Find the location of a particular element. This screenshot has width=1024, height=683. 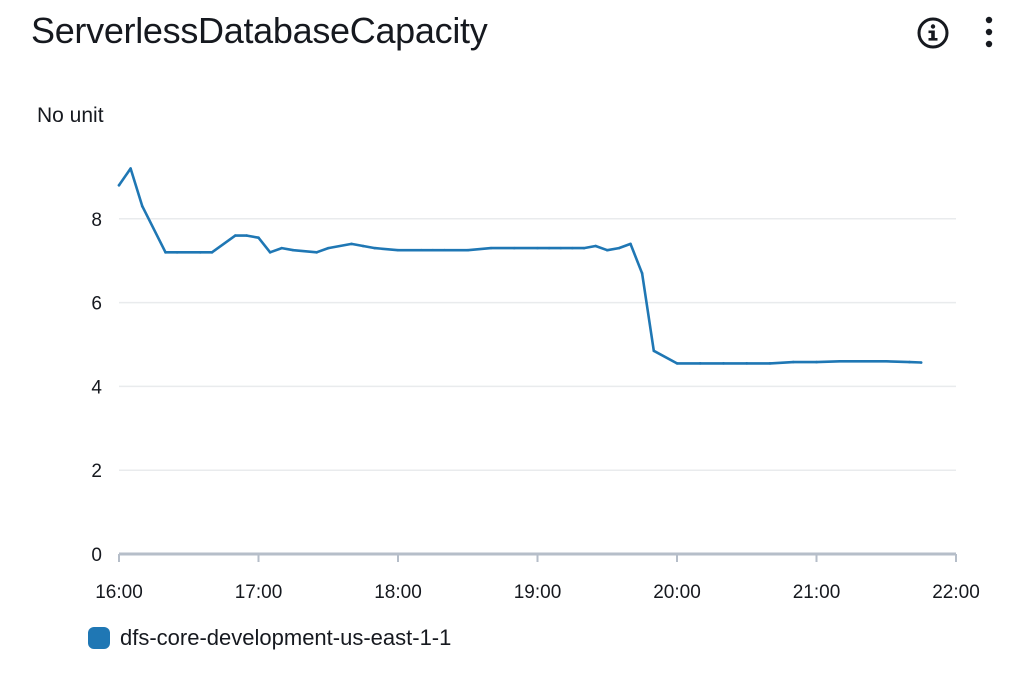

y-tick-label-0: 0 is located at coordinates (96, 555).